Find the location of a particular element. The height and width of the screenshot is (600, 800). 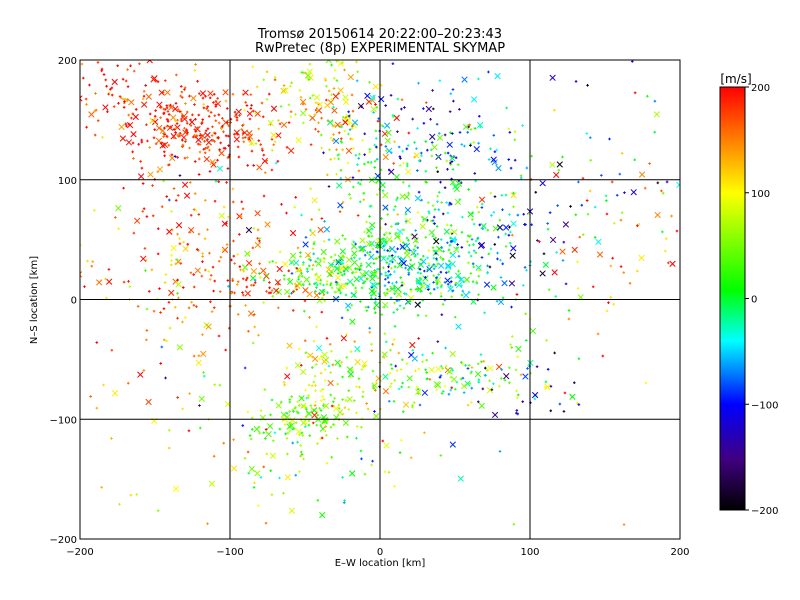

x-tick-label: 0 is located at coordinates (380, 552).